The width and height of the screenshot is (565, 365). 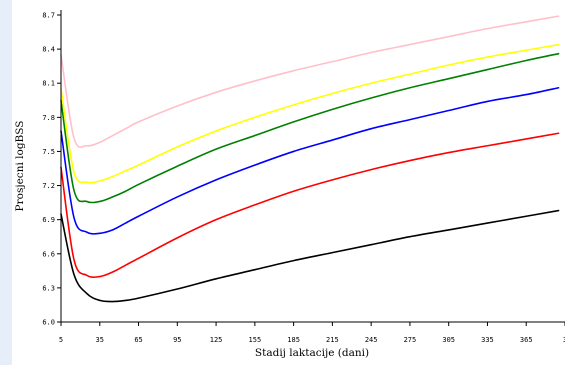 What do you see at coordinates (48, 323) in the screenshot?
I see `y-tick-label: 6.0` at bounding box center [48, 323].